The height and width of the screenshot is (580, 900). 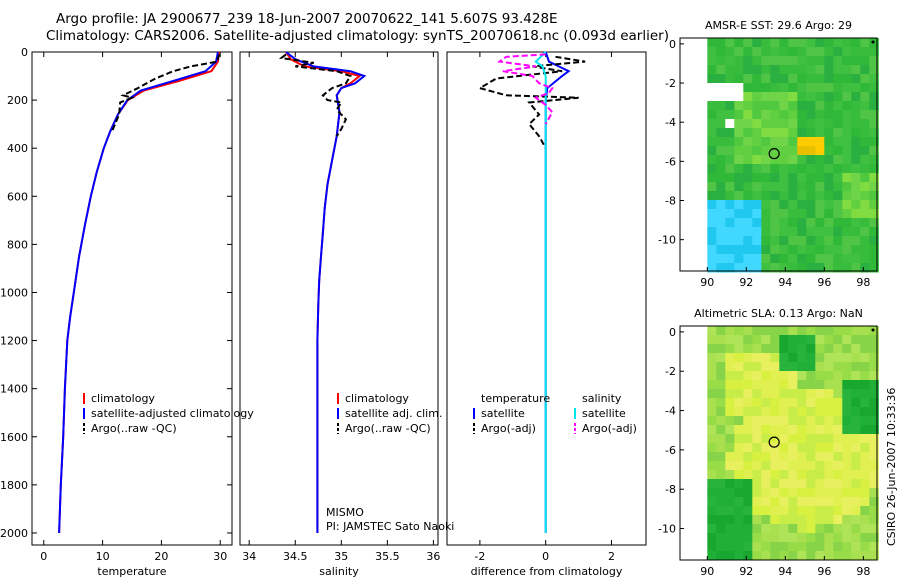 I want to click on sst_map-argo-marker, so click(x=774, y=154).